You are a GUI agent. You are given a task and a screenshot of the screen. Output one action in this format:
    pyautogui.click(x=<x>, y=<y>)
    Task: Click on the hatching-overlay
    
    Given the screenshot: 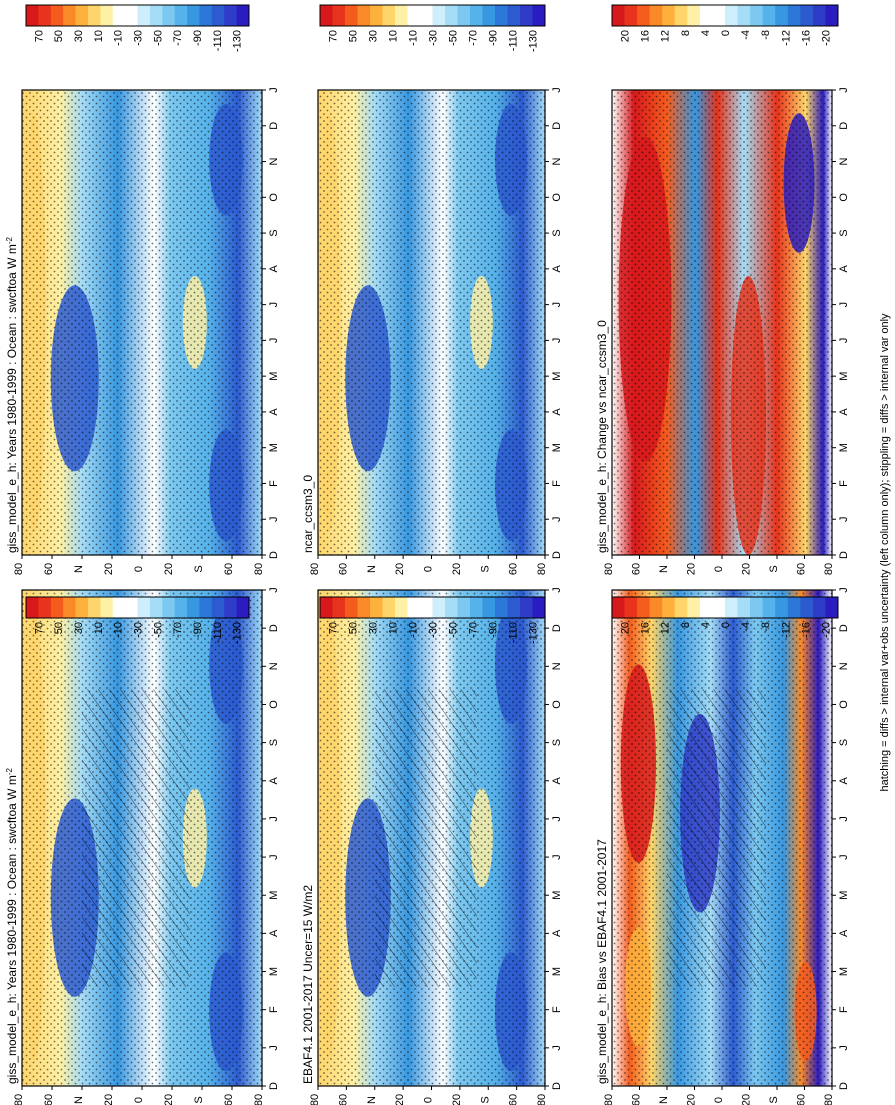 What is the action you would take?
    pyautogui.click(x=136, y=838)
    